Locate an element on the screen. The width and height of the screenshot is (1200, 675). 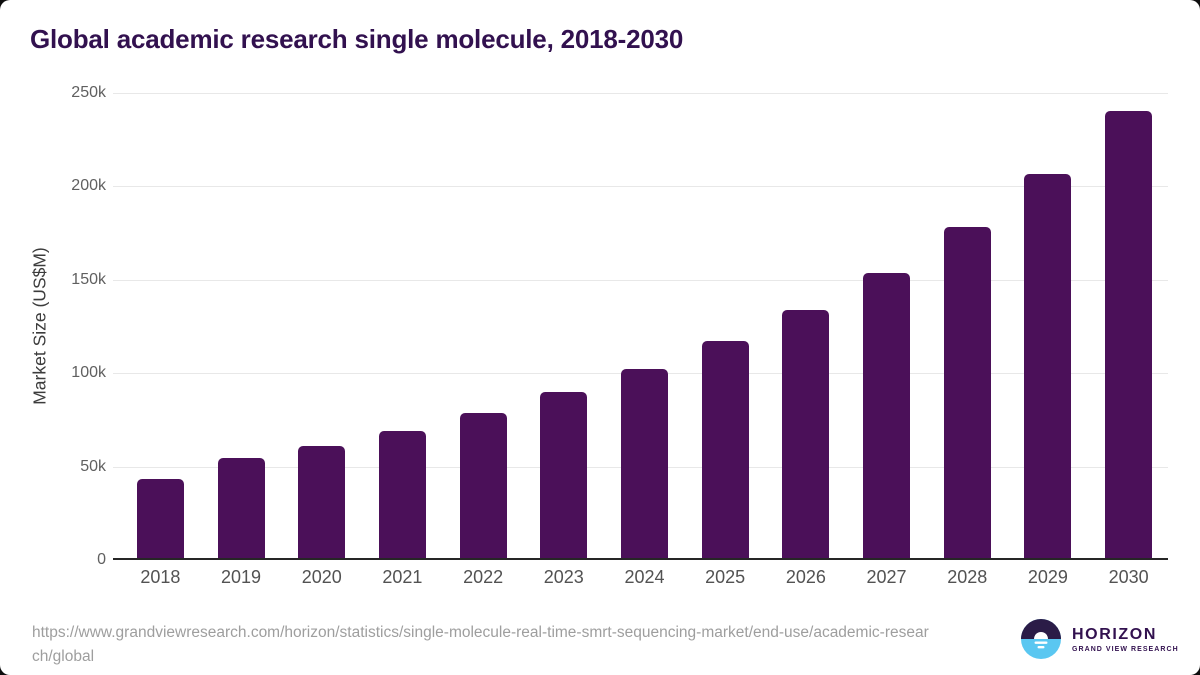
x-tick-label-2030: 2030 is located at coordinates (1128, 577).